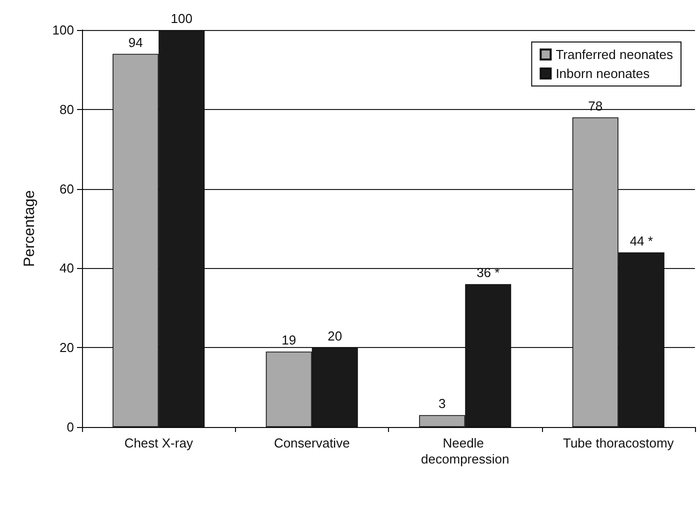 The image size is (699, 507). What do you see at coordinates (615, 54) in the screenshot?
I see `legend-label: Tranferred neonates` at bounding box center [615, 54].